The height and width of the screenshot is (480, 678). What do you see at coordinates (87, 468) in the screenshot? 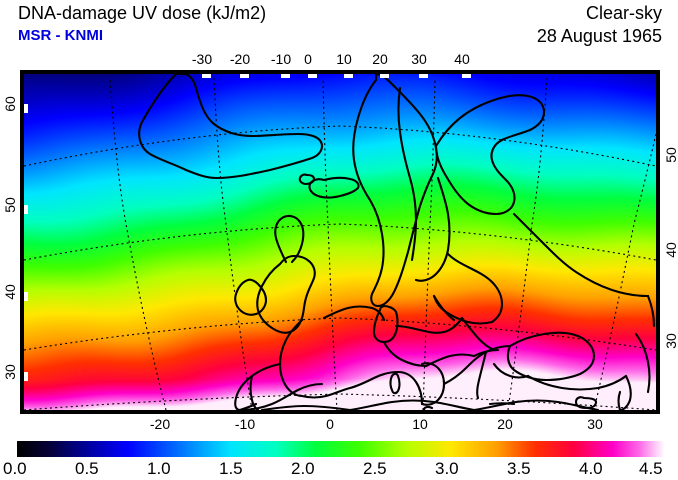
I see `colorbar-tick: 0.5` at bounding box center [87, 468].